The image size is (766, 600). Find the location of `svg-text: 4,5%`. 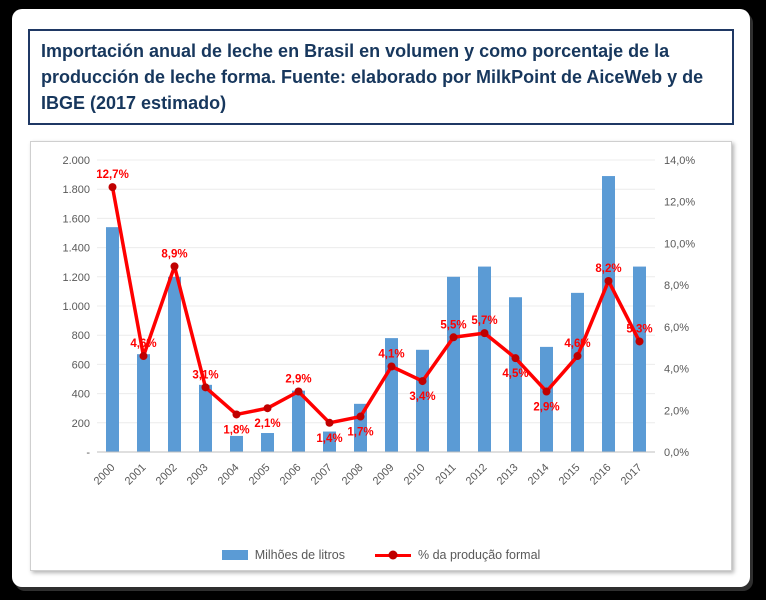

svg-text: 4,5% is located at coordinates (515, 374).